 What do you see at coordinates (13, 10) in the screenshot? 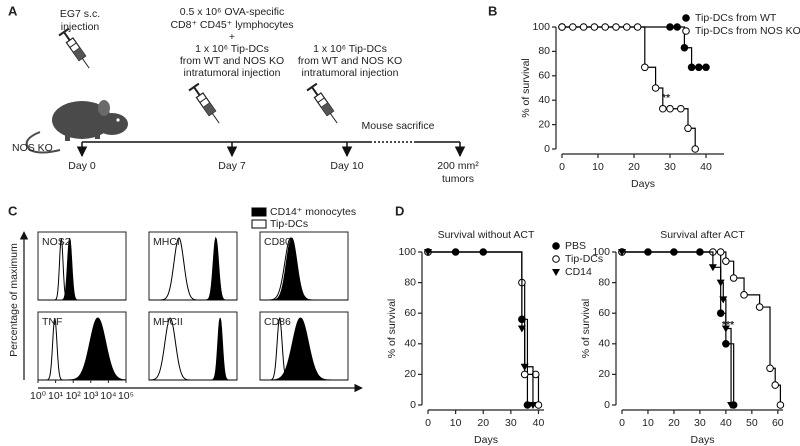
I see `panel-label: A` at bounding box center [13, 10].